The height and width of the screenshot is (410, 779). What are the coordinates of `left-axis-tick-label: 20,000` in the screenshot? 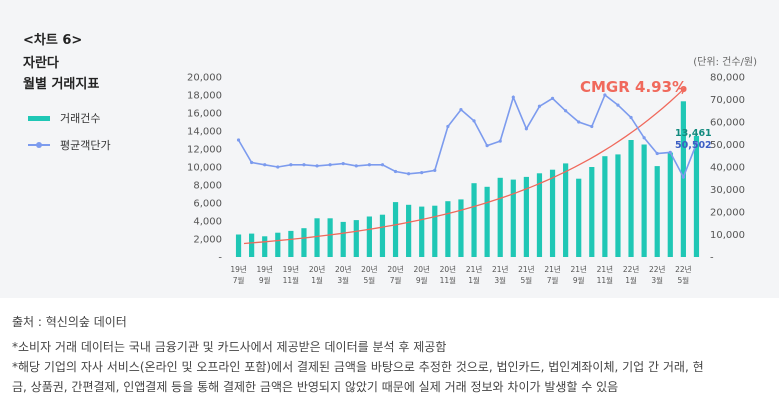 It's located at (204, 78).